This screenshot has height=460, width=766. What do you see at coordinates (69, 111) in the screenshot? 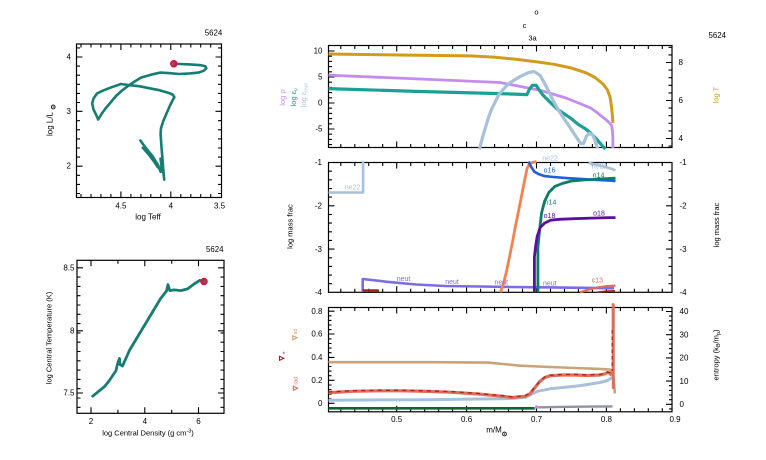
I see `svg-text: 3` at bounding box center [69, 111].